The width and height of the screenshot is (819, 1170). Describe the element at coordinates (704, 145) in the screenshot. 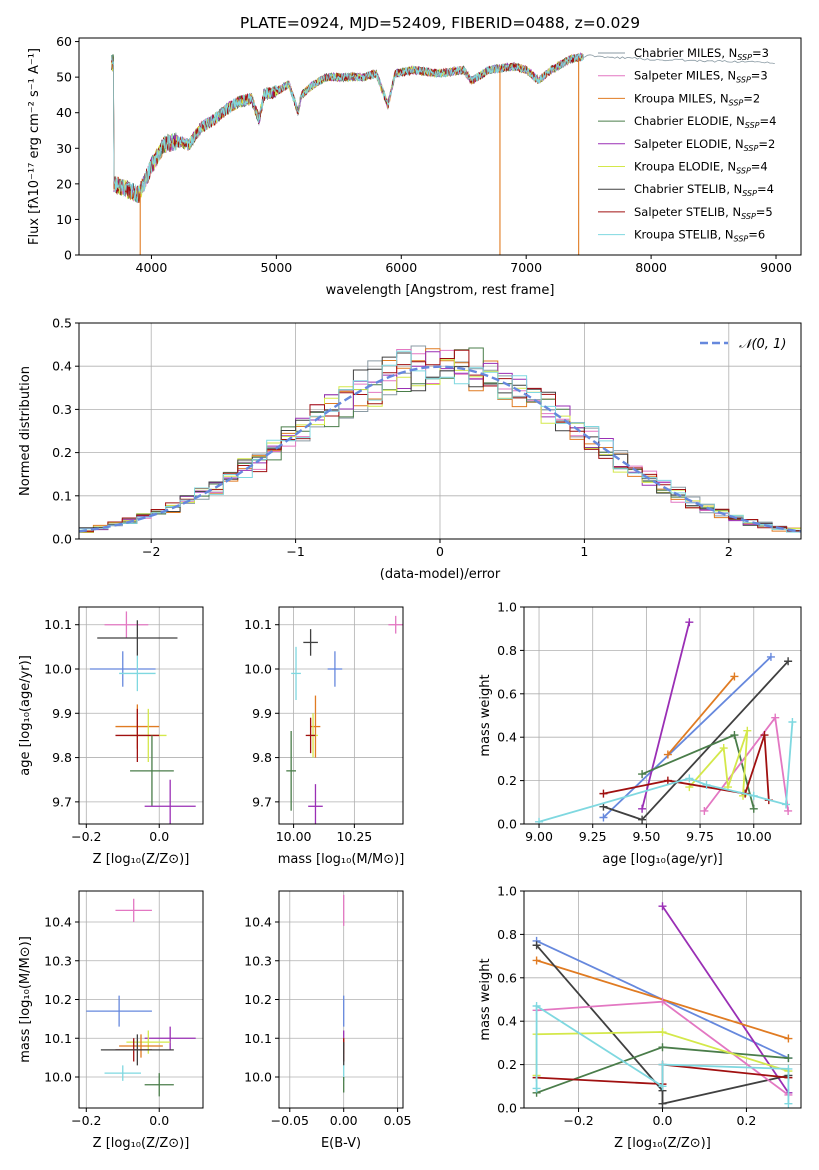

I see `legend-label: Salpeter ELODIE, NSSP=2` at that location.